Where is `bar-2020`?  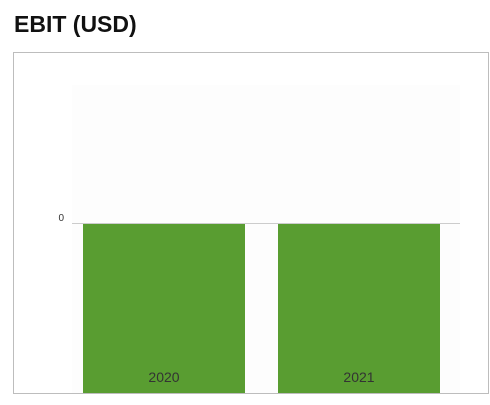
bar-2020 is located at coordinates (164, 308).